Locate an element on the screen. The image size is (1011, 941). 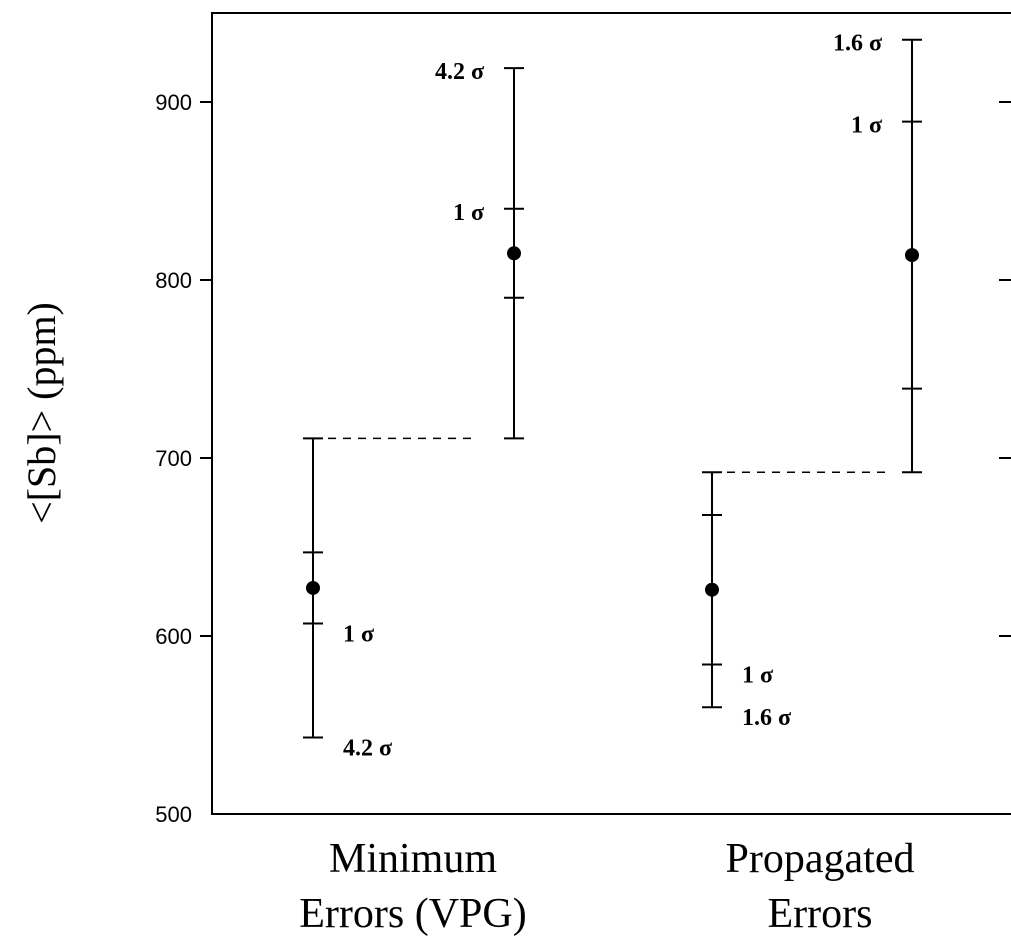
y-tick-label: 600 is located at coordinates (173, 636).